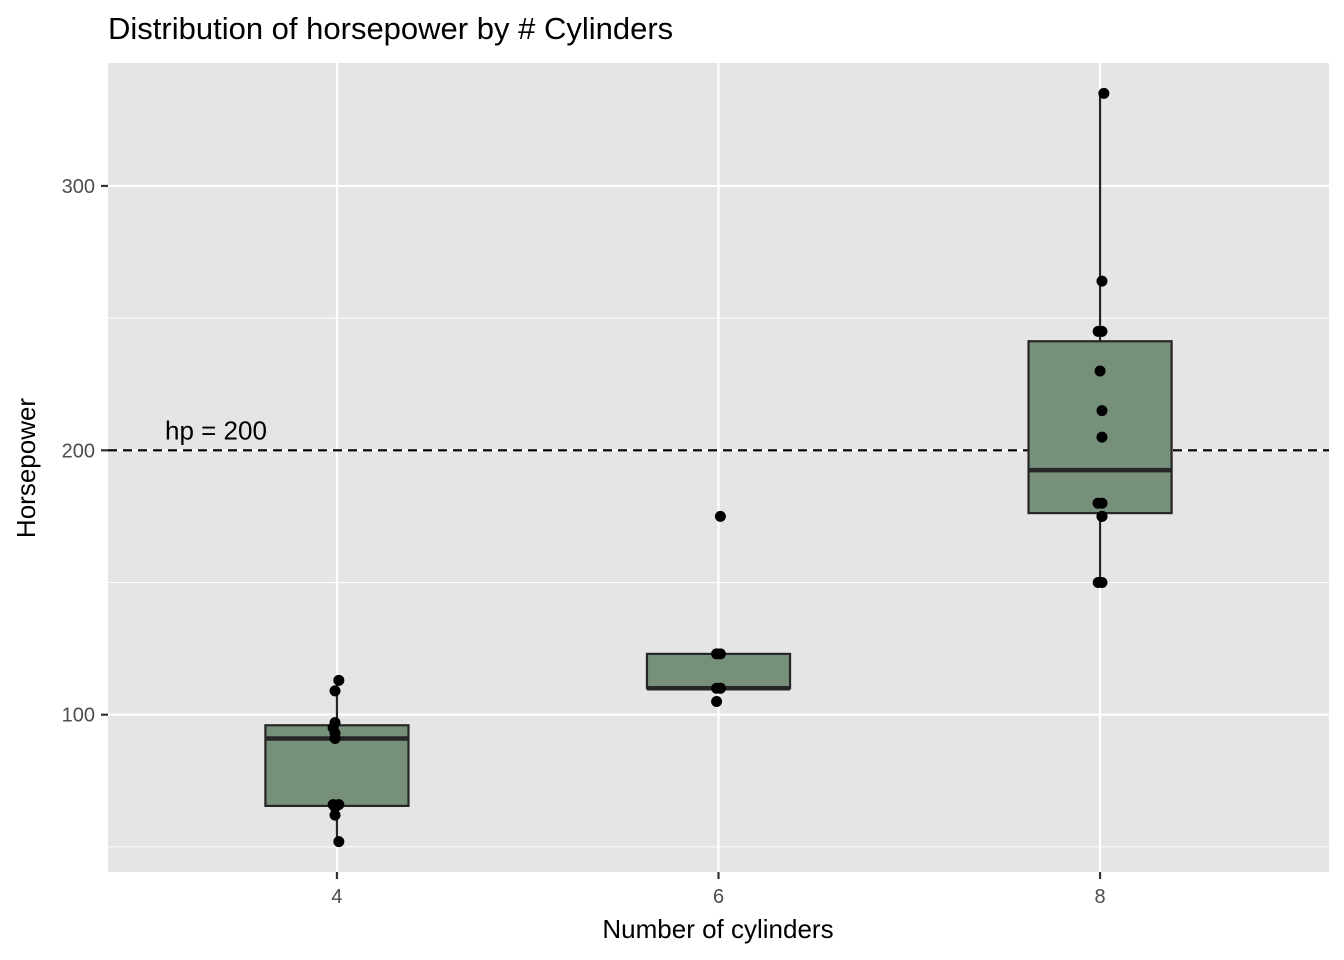 The image size is (1344, 960). I want to click on y-axis-title: Horsepower, so click(26, 468).